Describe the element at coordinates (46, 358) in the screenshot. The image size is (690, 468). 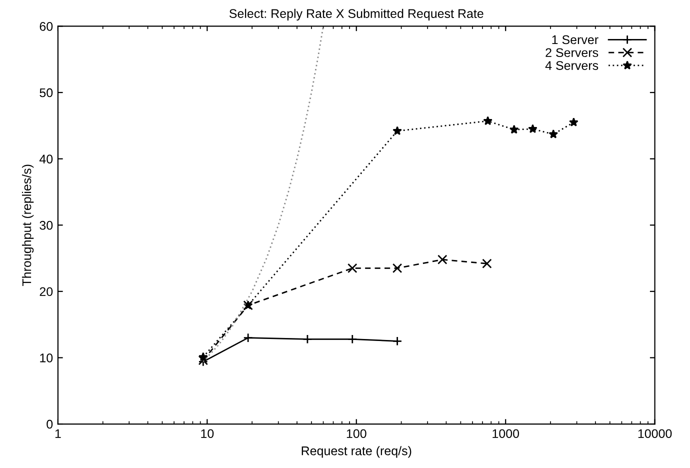
I see `y-tick-label: 10` at that location.